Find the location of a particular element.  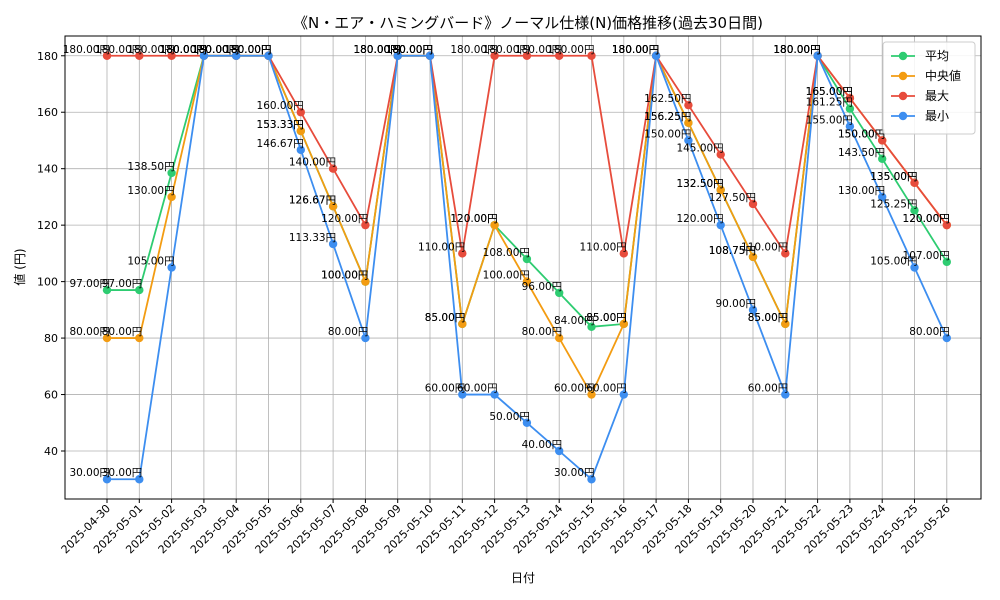

data-label: 105.00円 is located at coordinates (150, 262).